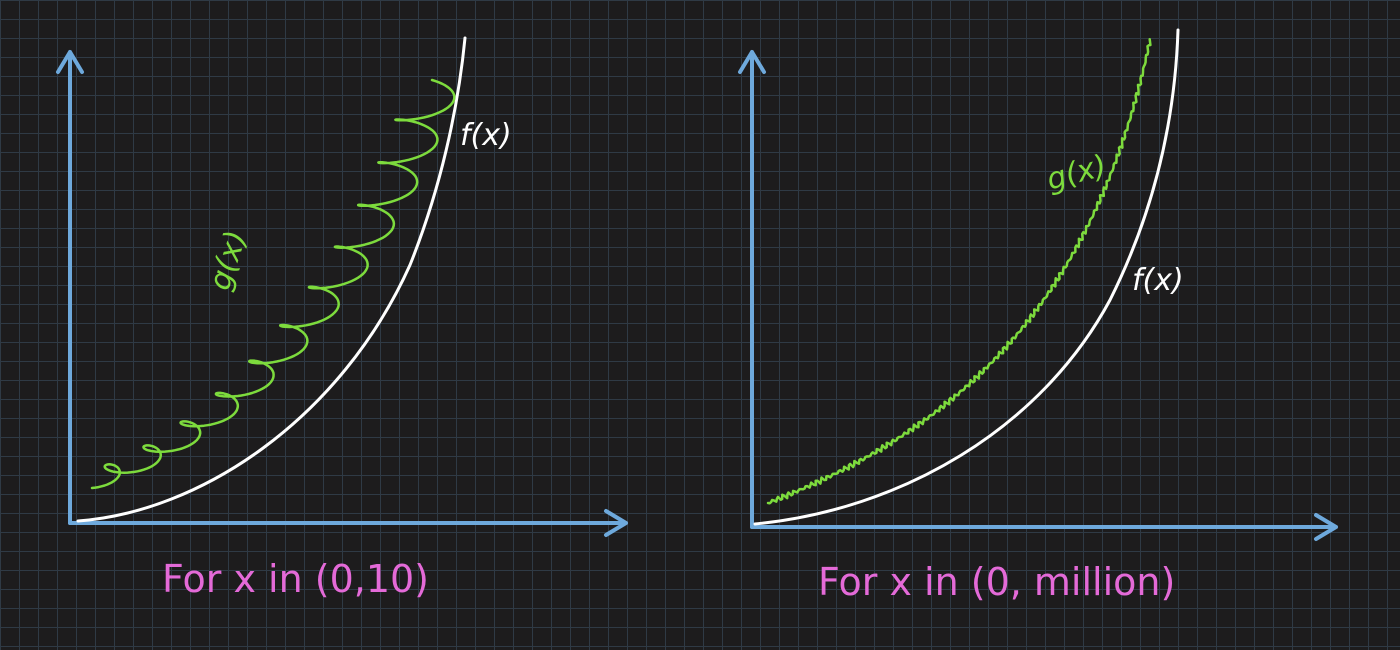 The image size is (1400, 650). What do you see at coordinates (1076, 172) in the screenshot?
I see `right-g-label: g(x)` at bounding box center [1076, 172].